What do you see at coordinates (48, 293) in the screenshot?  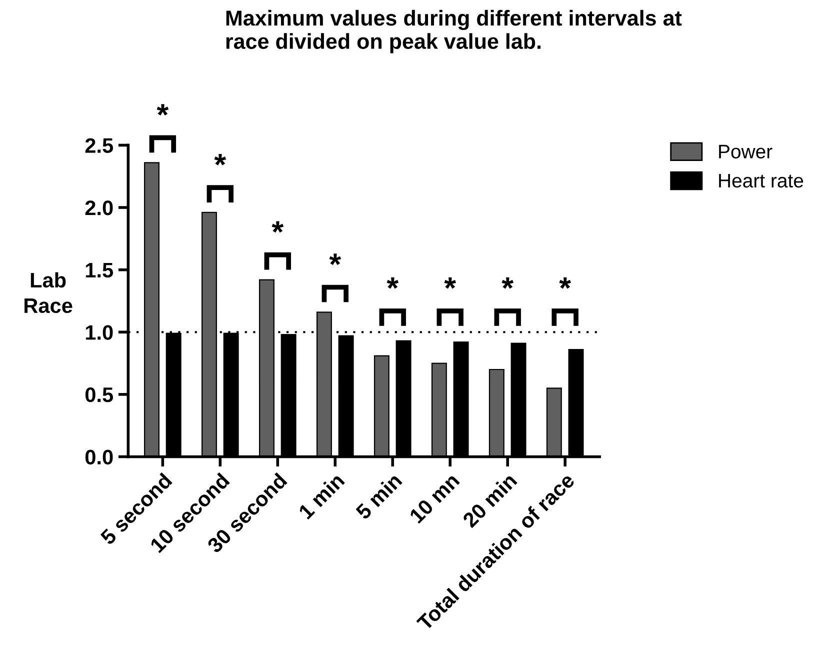 I see `y-axis-title: Lab Race` at bounding box center [48, 293].